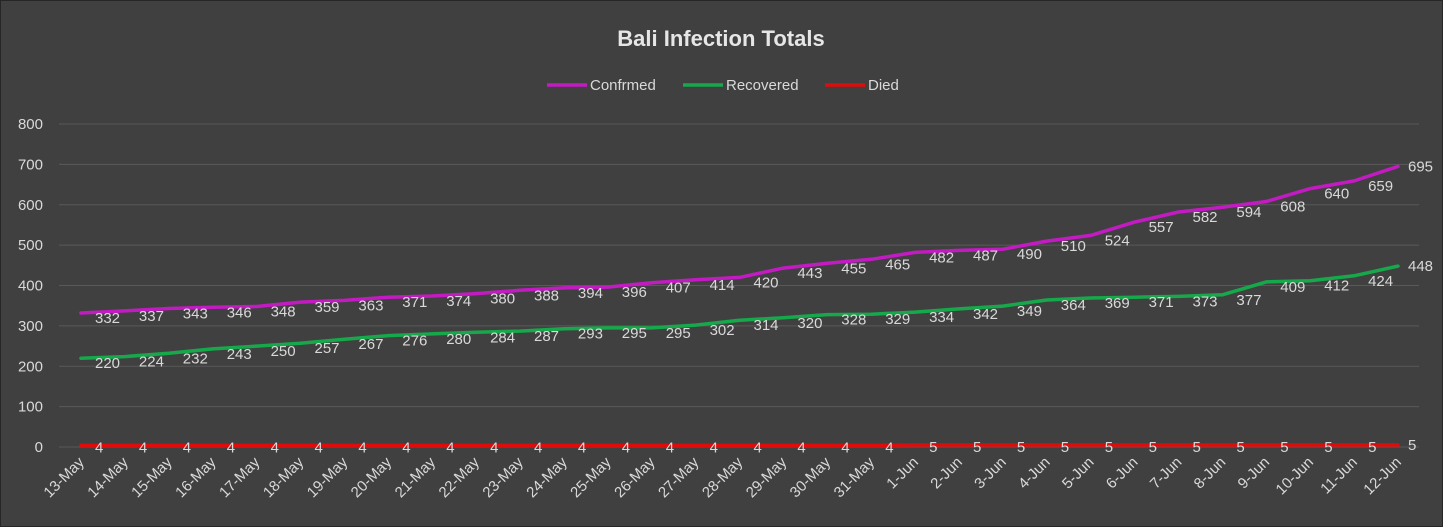 Image resolution: width=1443 pixels, height=527 pixels. What do you see at coordinates (30, 205) in the screenshot?
I see `y-tick-label: 600` at bounding box center [30, 205].